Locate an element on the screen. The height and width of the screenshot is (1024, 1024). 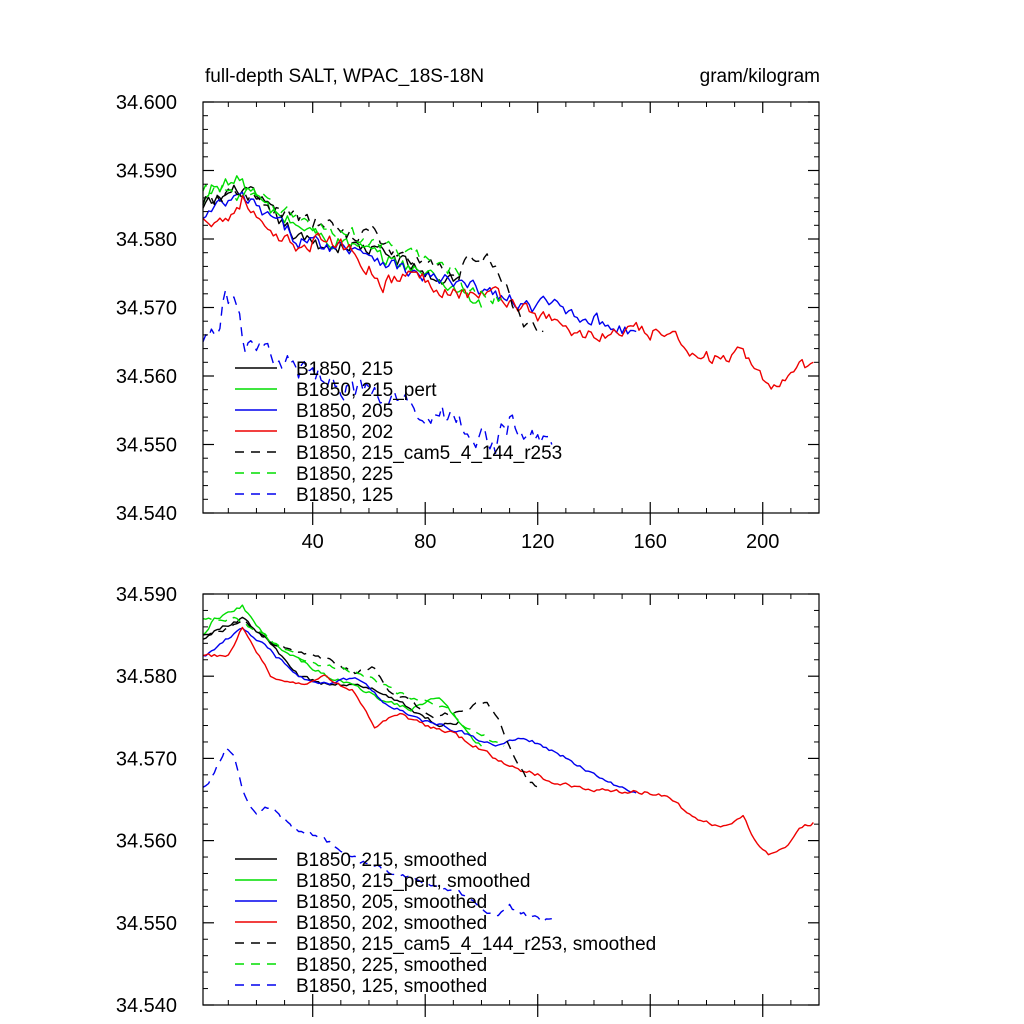
series-line-b1850-205-smoothed is located at coordinates (419, 710).